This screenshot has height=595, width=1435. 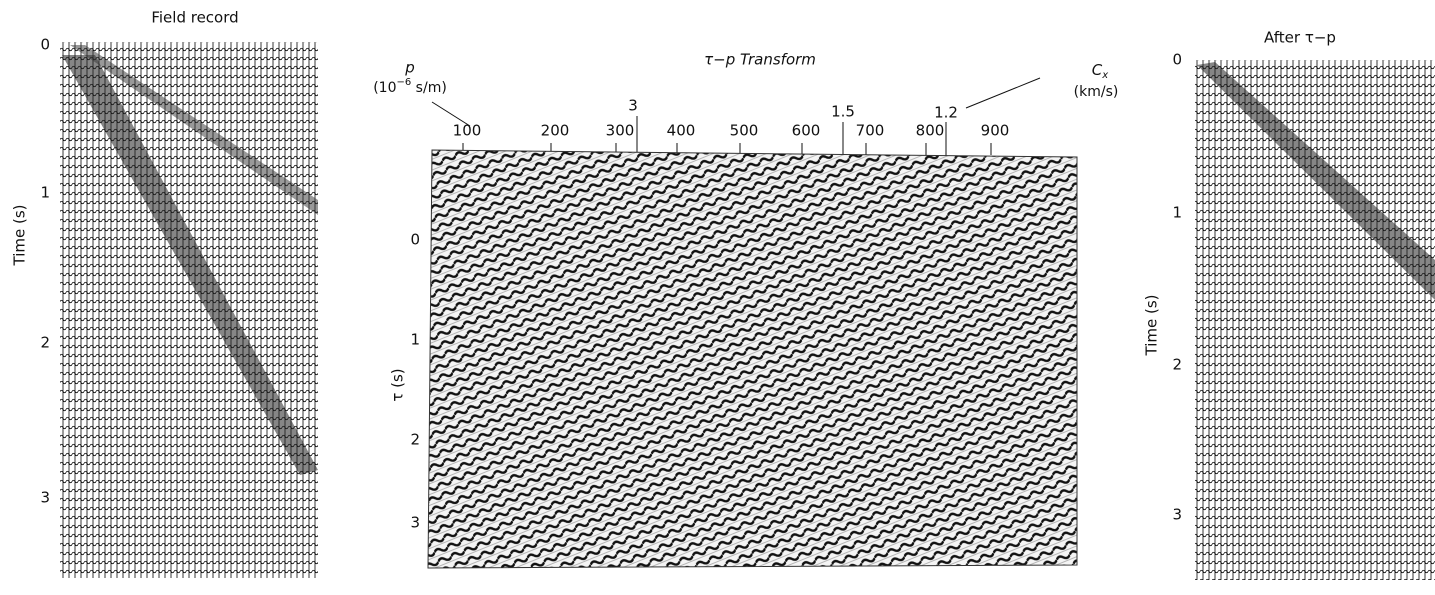 I want to click on axis-label: τ (s), so click(x=398, y=384).